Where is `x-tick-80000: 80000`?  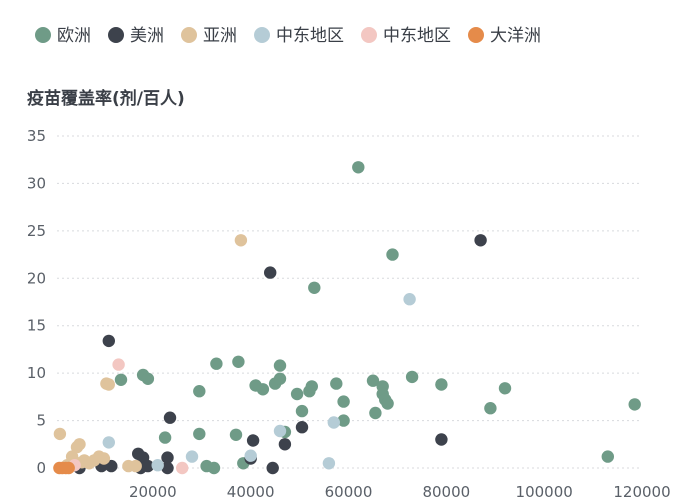 x-tick-80000: 80000 is located at coordinates (446, 491).